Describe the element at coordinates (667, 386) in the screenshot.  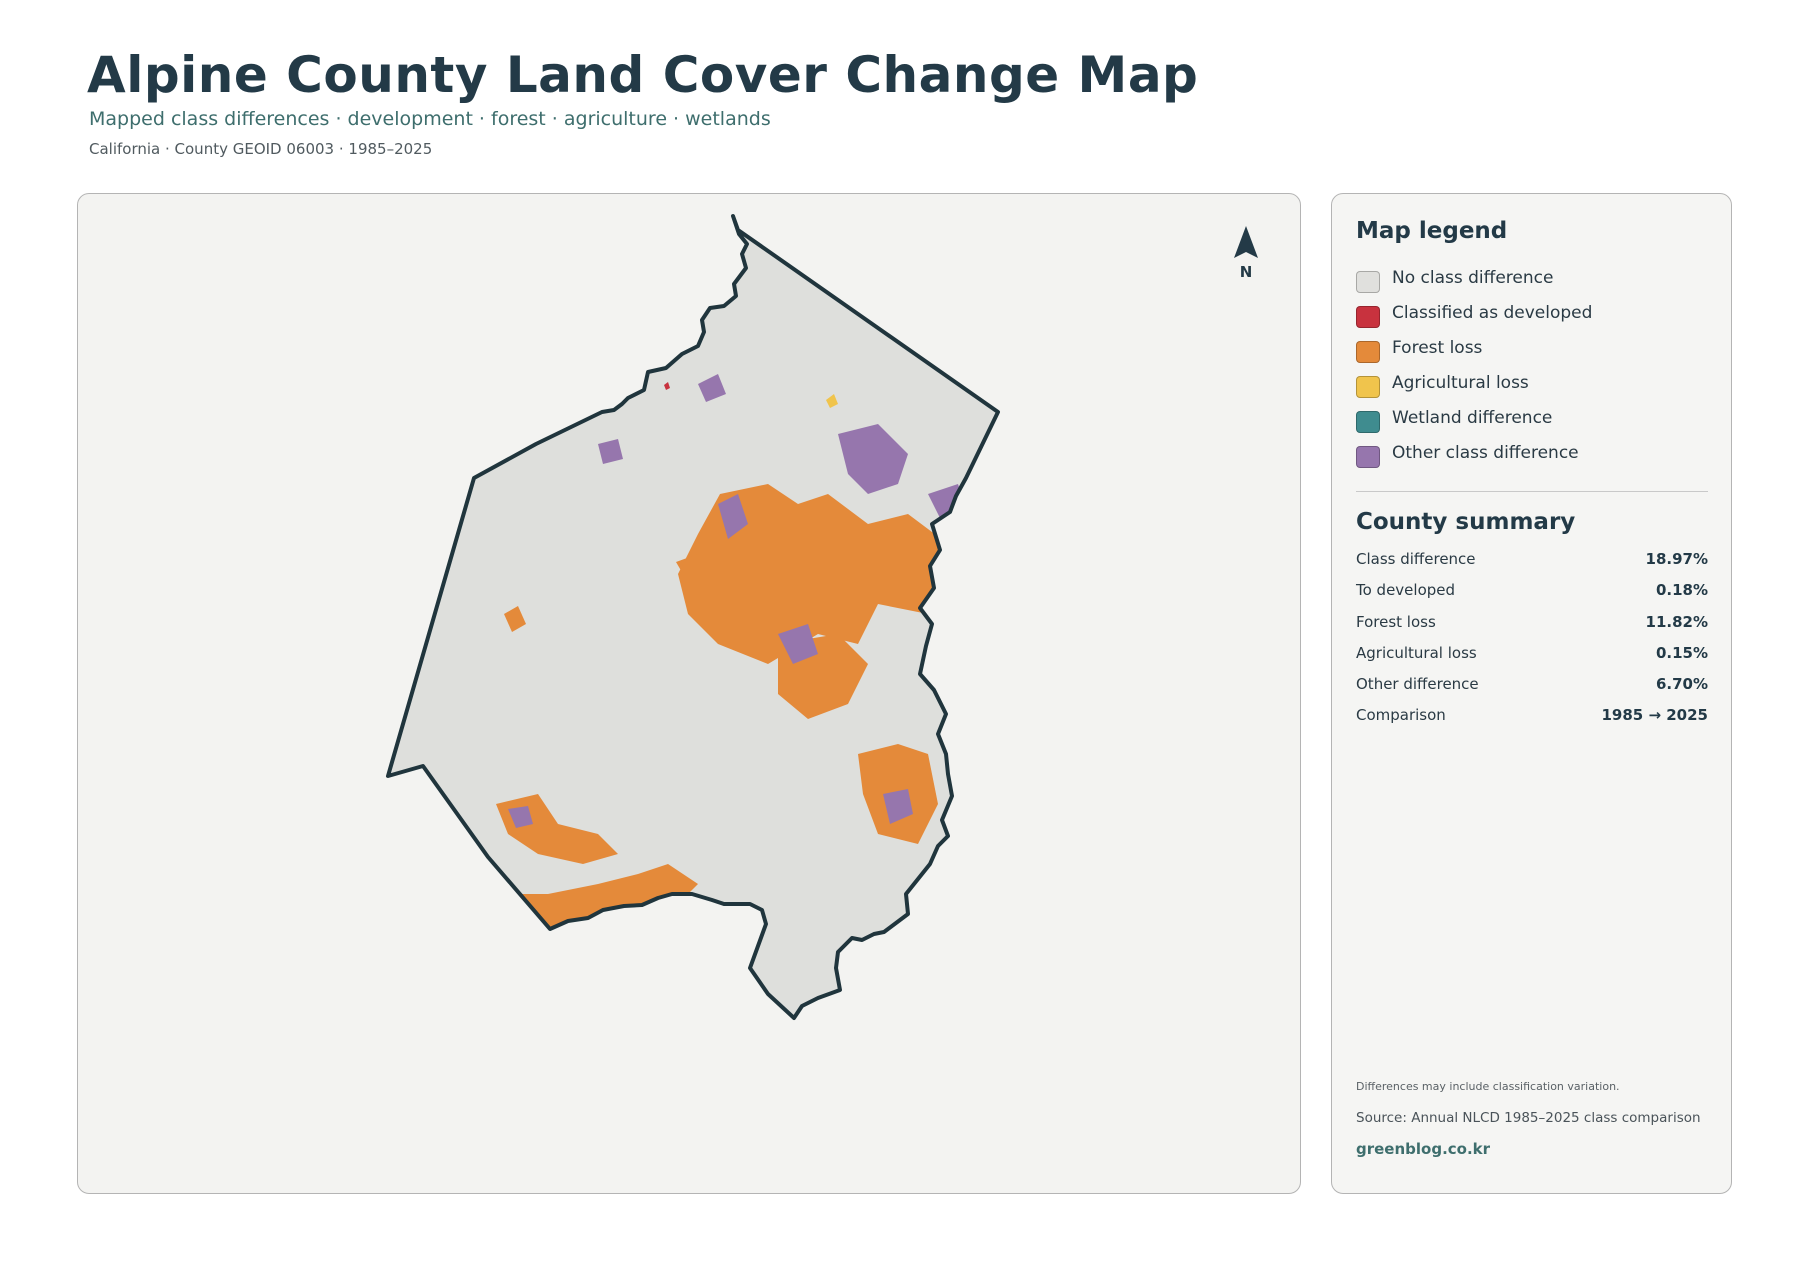
I see `developed-patches` at that location.